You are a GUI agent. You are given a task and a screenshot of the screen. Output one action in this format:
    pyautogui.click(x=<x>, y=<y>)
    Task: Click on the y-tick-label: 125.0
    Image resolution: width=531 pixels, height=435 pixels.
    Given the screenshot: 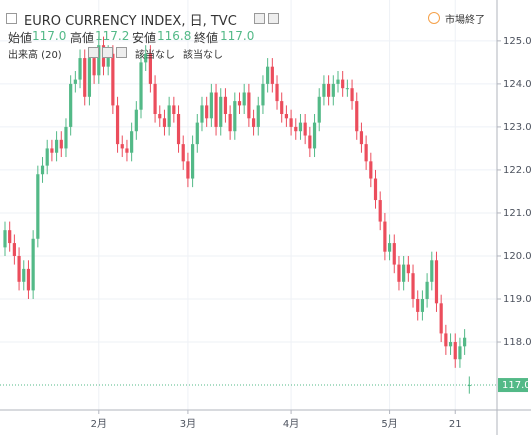 What is the action you would take?
    pyautogui.click(x=517, y=41)
    